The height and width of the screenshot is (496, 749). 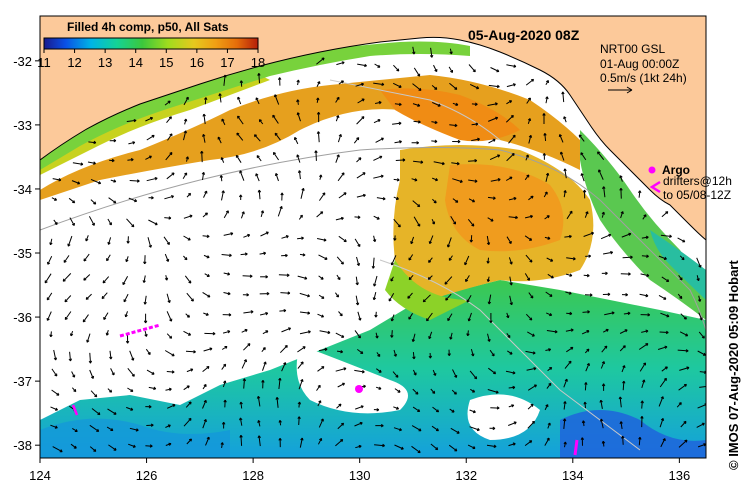 I want to click on drifter-legend-label-1: drifters@12h, so click(x=697, y=181).